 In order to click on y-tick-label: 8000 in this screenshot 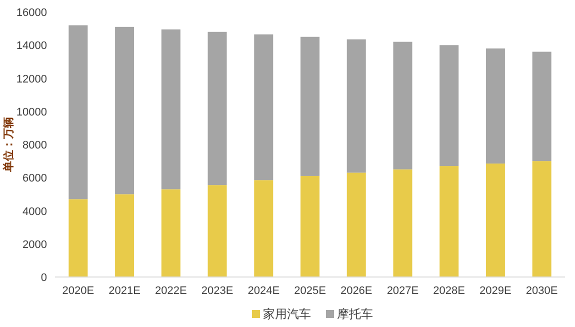, I will do `click(34, 146)`.